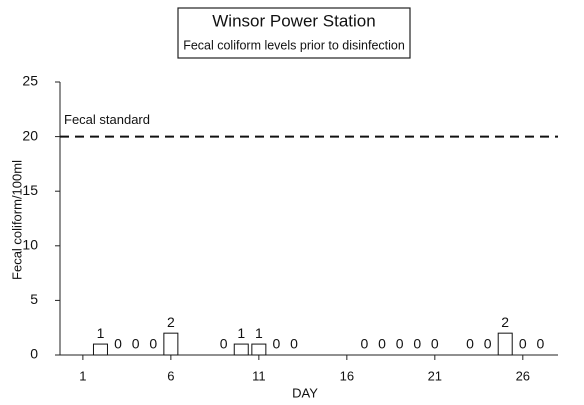 The image size is (584, 405). What do you see at coordinates (435, 375) in the screenshot?
I see `x-tick-label: 21` at bounding box center [435, 375].